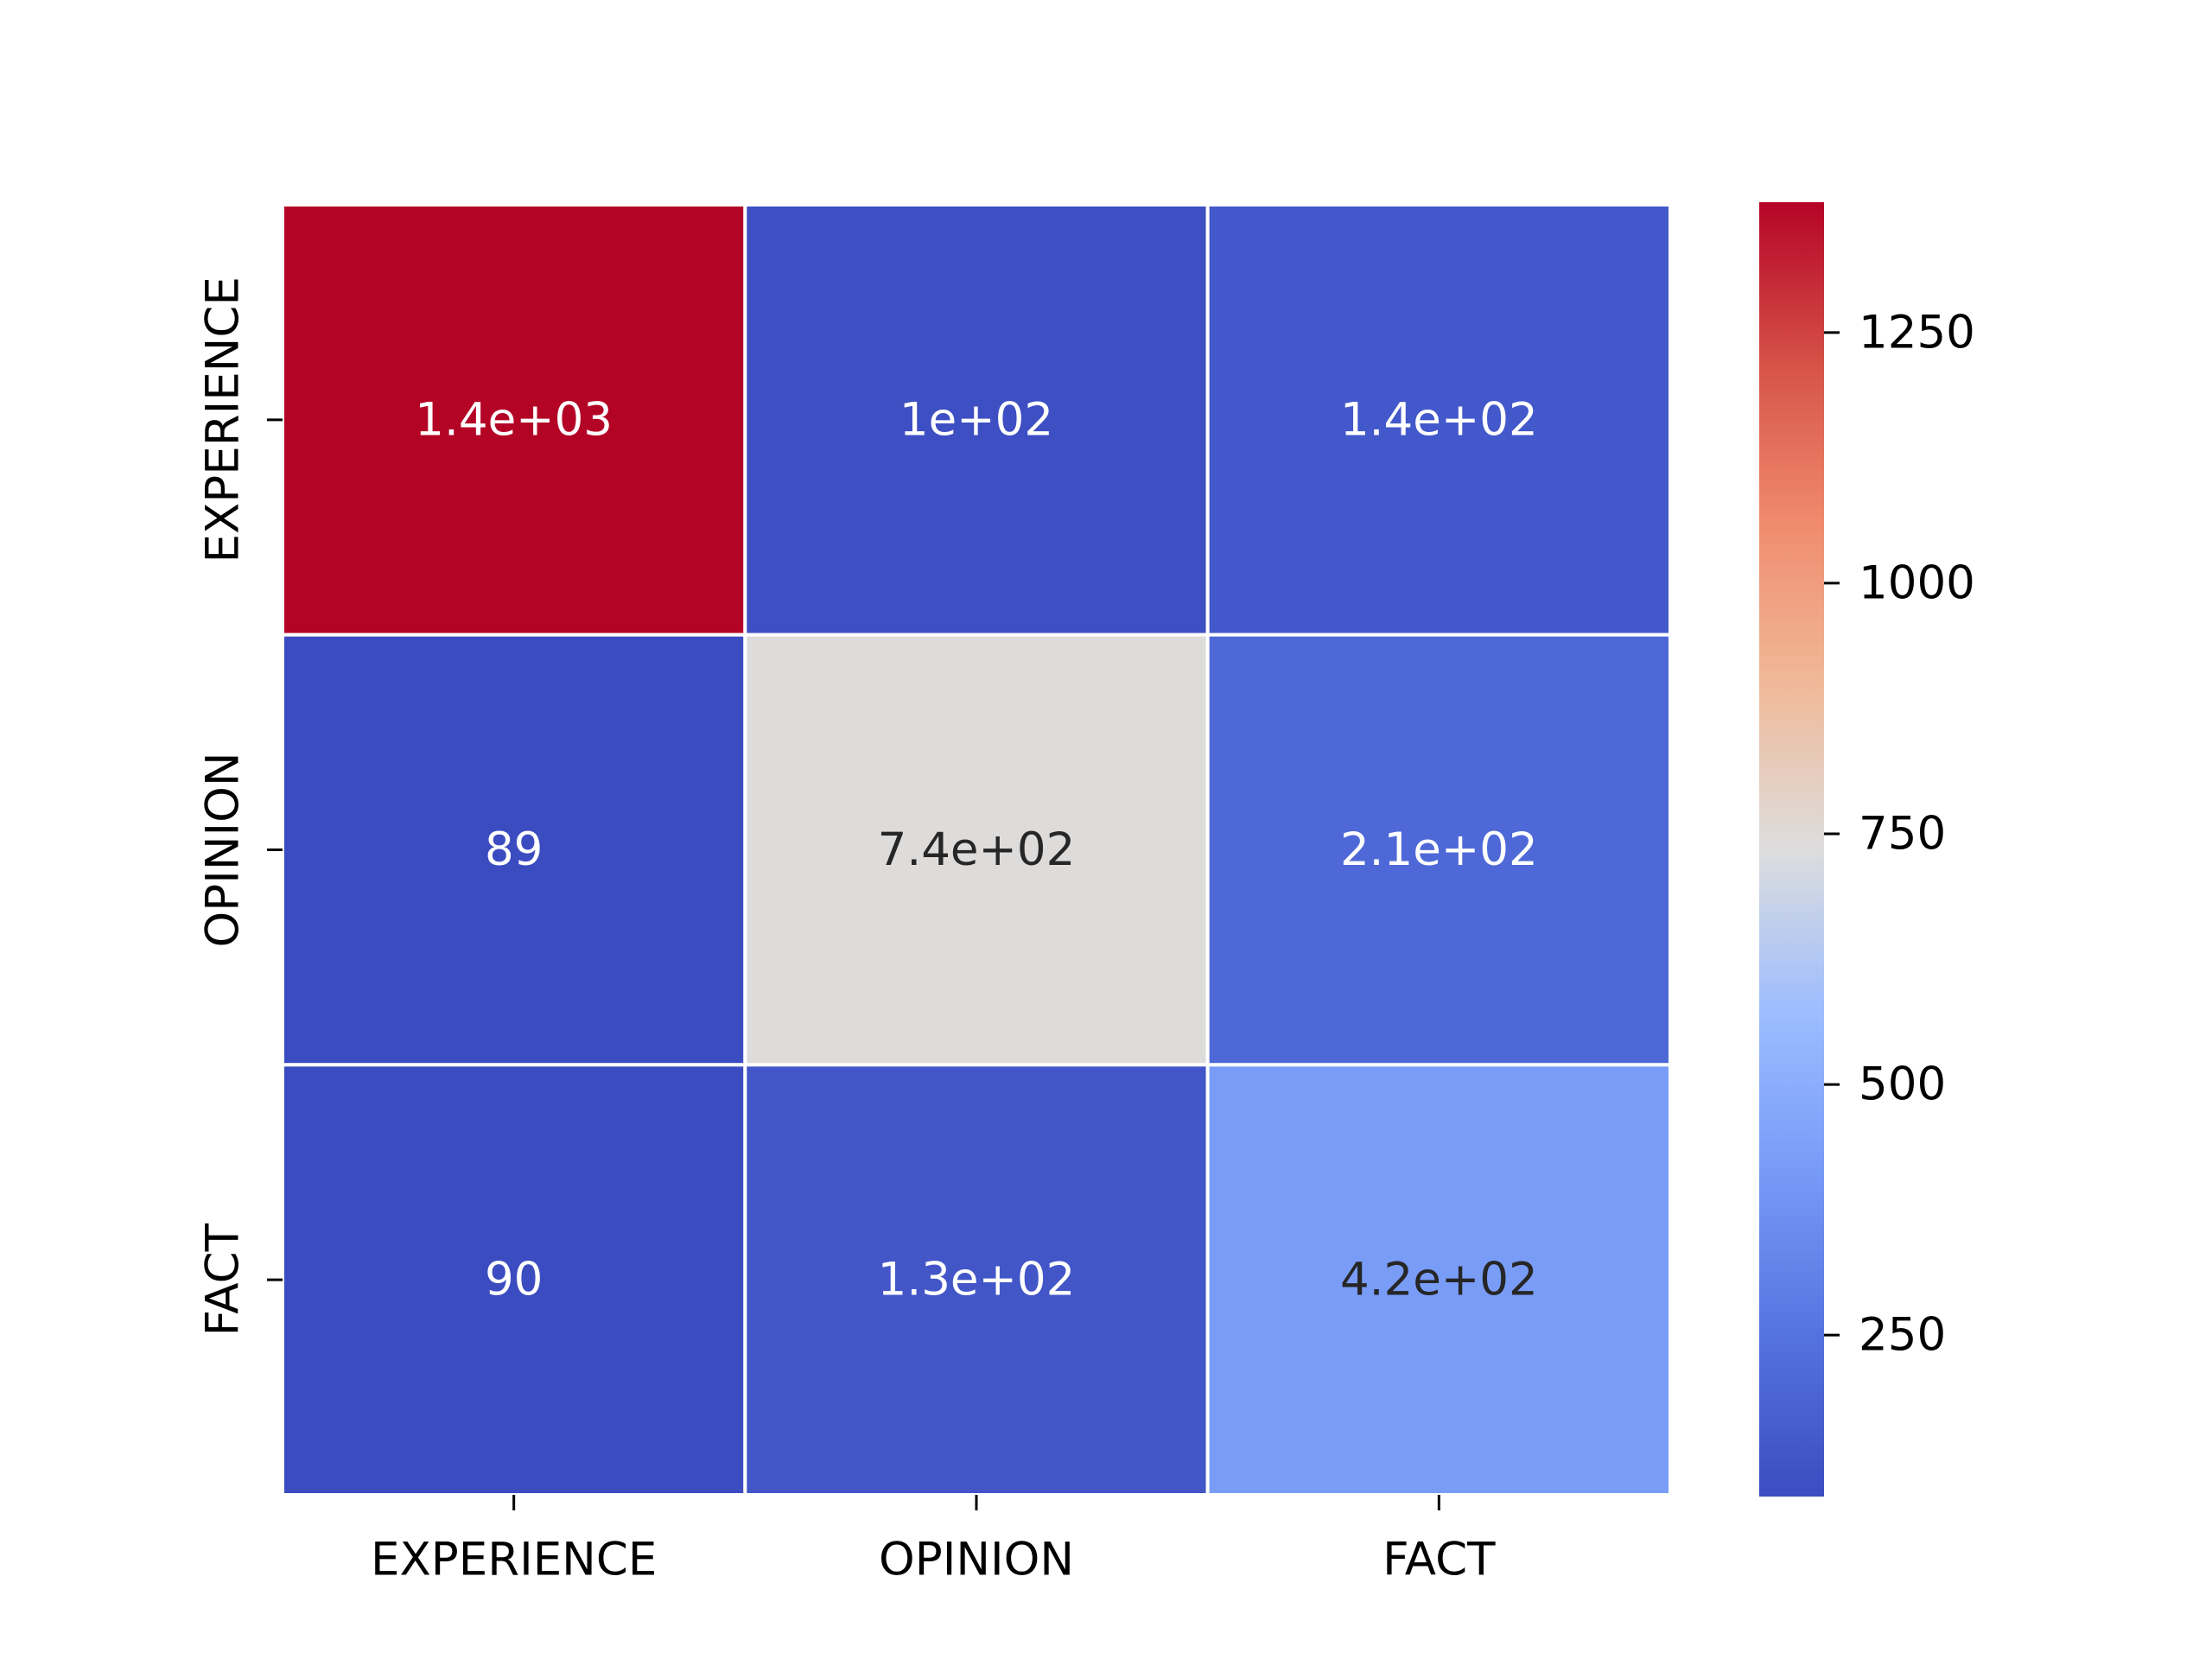 The image size is (2212, 1659). I want to click on colorbar: 250 500 750 1000 1250, so click(1867, 849).